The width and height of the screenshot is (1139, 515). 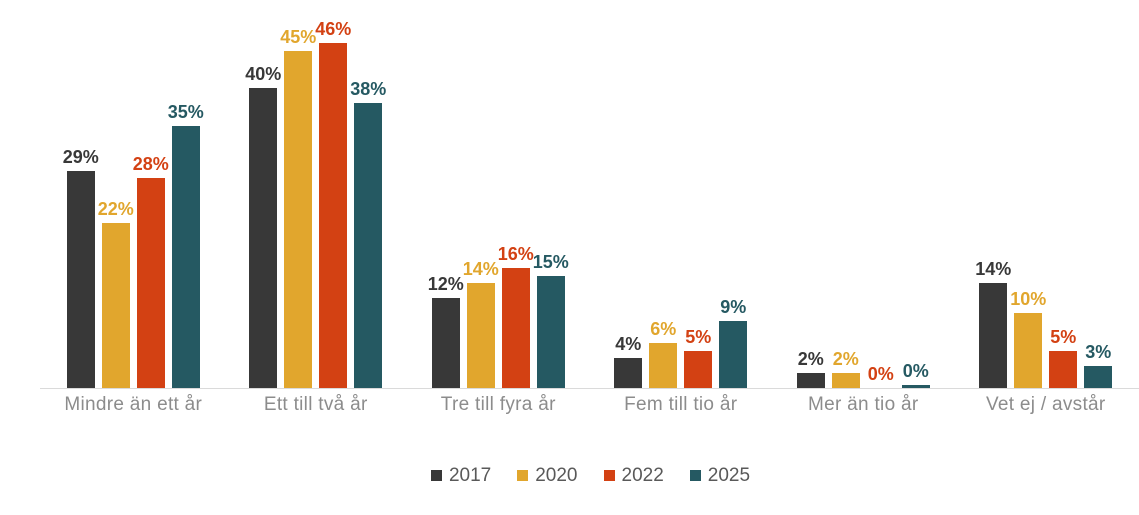 What do you see at coordinates (589, 388) in the screenshot?
I see `x-axis-line` at bounding box center [589, 388].